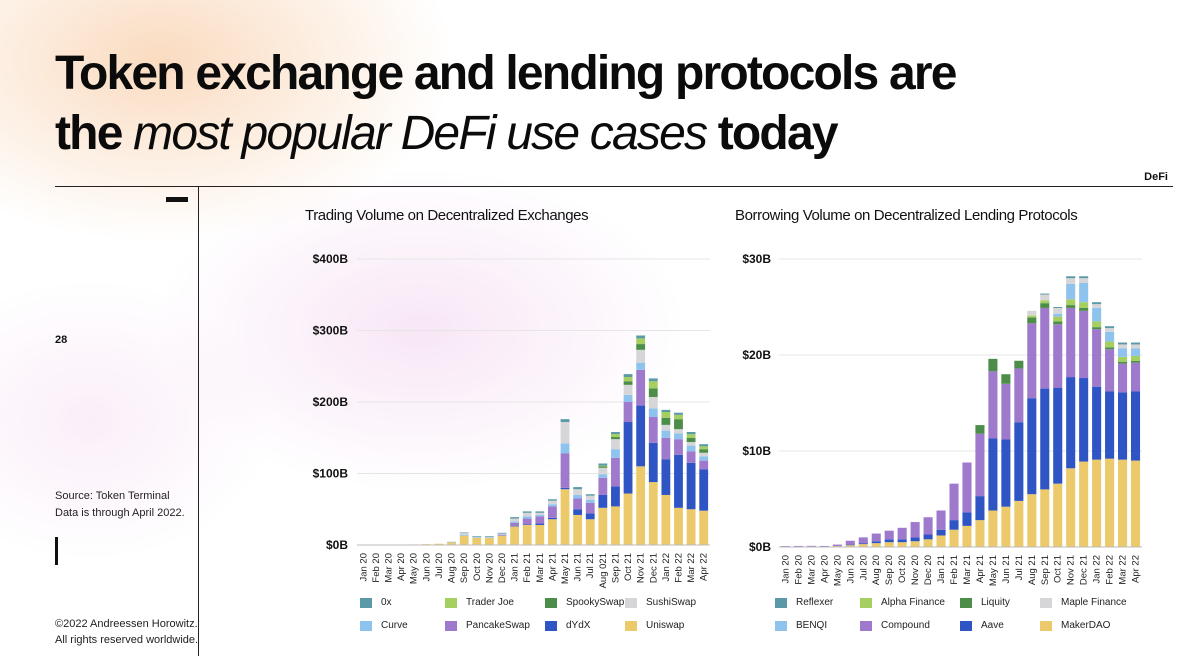 The image size is (1200, 671). I want to click on lending-x-tick-label: Dec 21, so click(1084, 570).